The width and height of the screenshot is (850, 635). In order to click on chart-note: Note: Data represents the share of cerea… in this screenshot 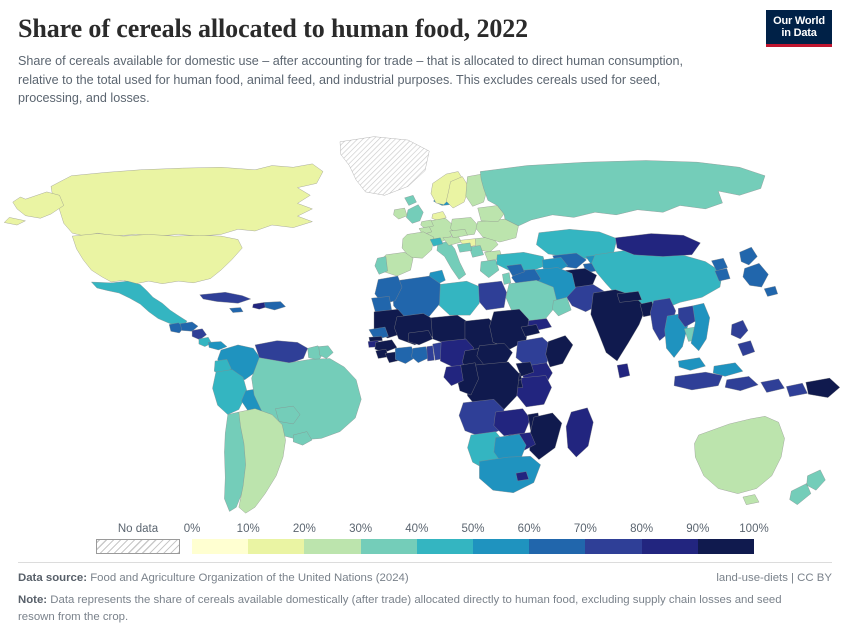, I will do `click(413, 608)`.